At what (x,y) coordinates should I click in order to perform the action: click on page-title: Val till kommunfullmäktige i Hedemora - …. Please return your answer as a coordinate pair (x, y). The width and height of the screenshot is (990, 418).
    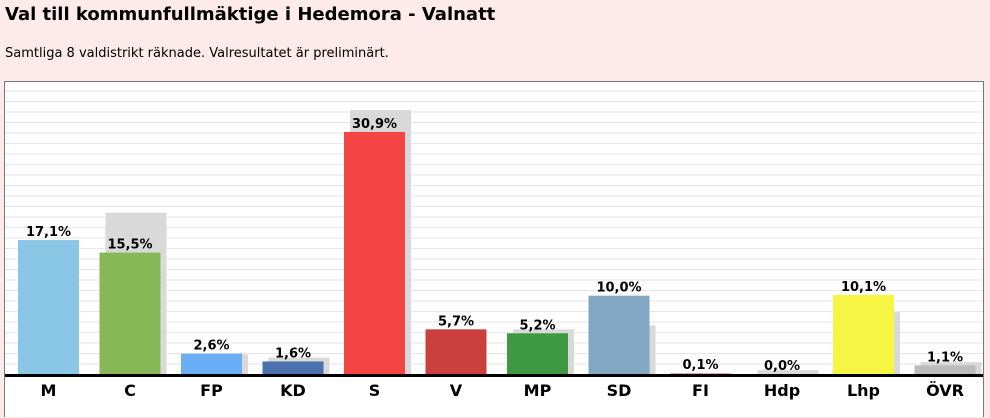
    Looking at the image, I should click on (250, 14).